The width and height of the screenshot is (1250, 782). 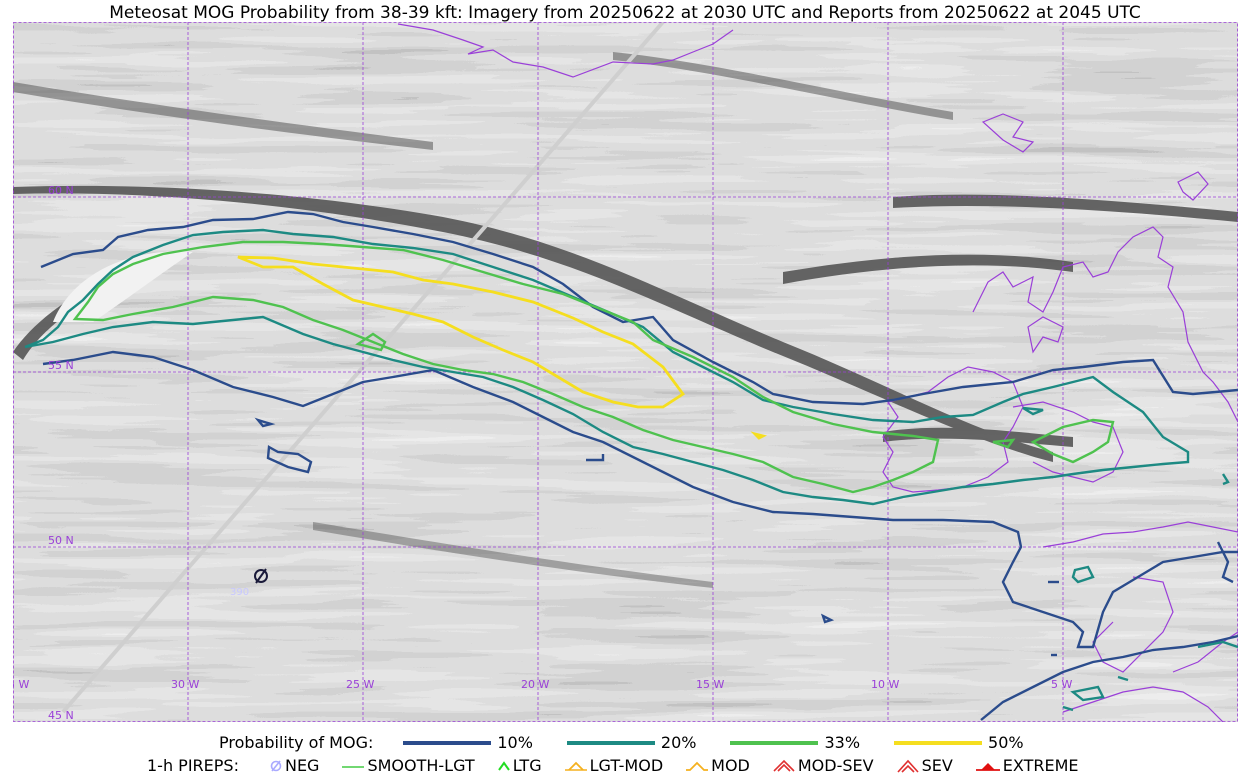 What do you see at coordinates (1040, 765) in the screenshot?
I see `pirep-label-extreme: EXTREME` at bounding box center [1040, 765].